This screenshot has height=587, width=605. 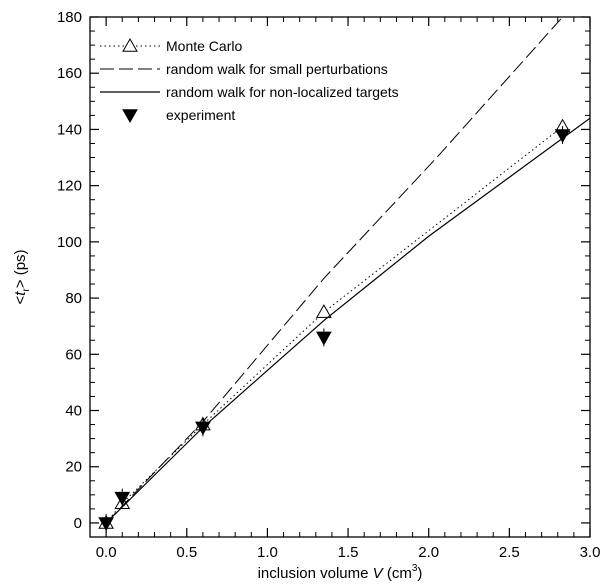 I want to click on x-axis-label-superscript: 3, so click(x=415, y=568).